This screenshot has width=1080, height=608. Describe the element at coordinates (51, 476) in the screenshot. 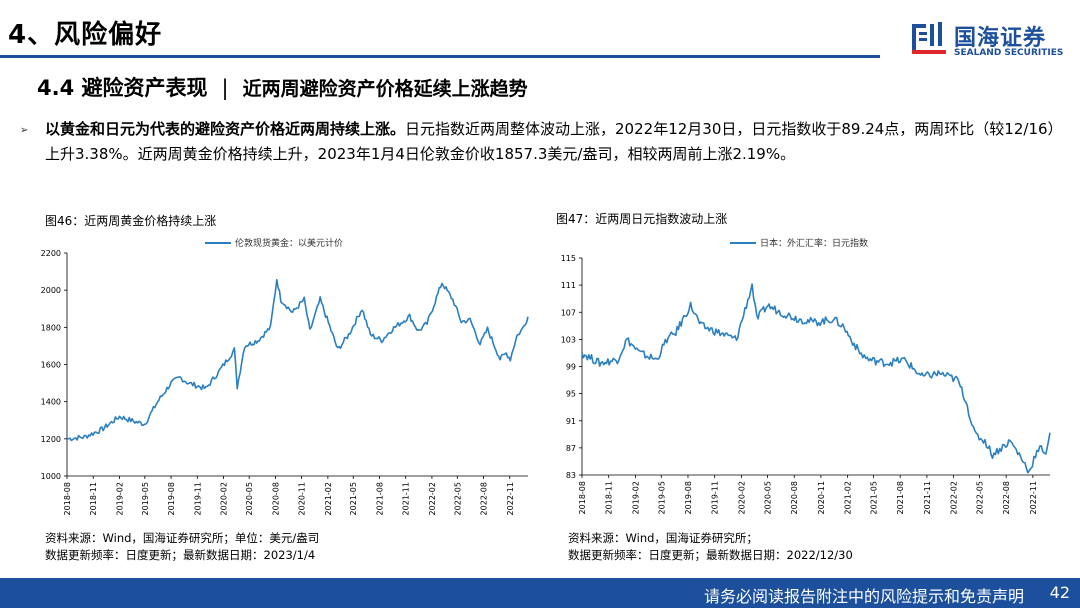

I see `y-tick-label: 1000` at that location.